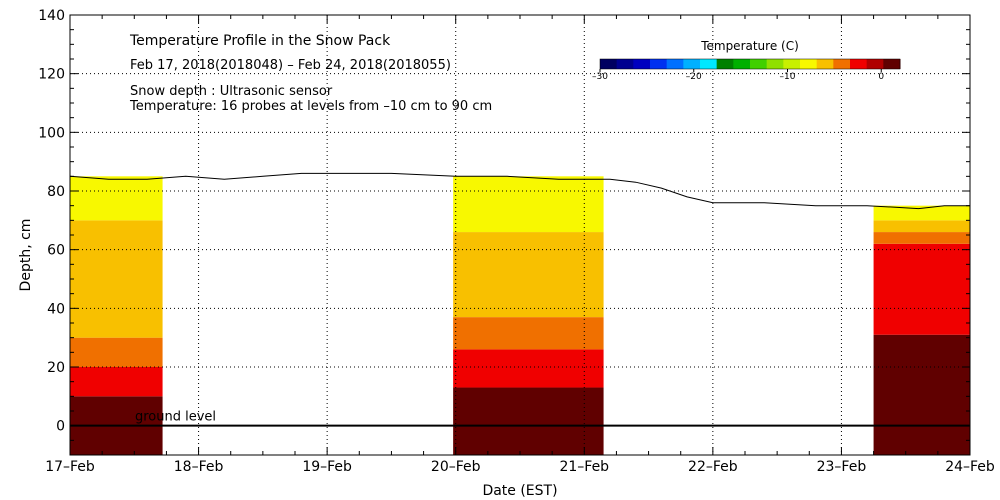 The width and height of the screenshot is (1000, 500). I want to click on y-tick-label-5: 100, so click(51, 133).